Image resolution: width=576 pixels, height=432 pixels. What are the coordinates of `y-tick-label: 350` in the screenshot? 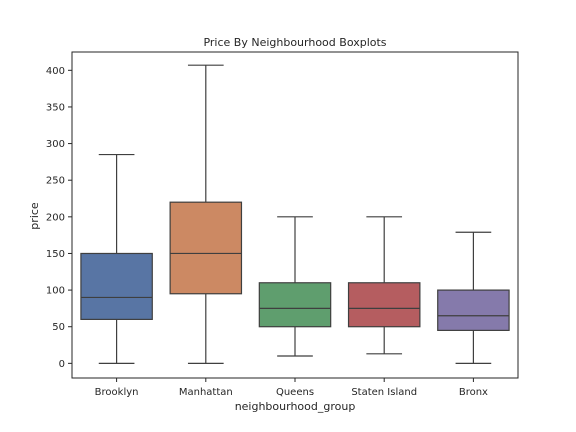 It's located at (55, 107).